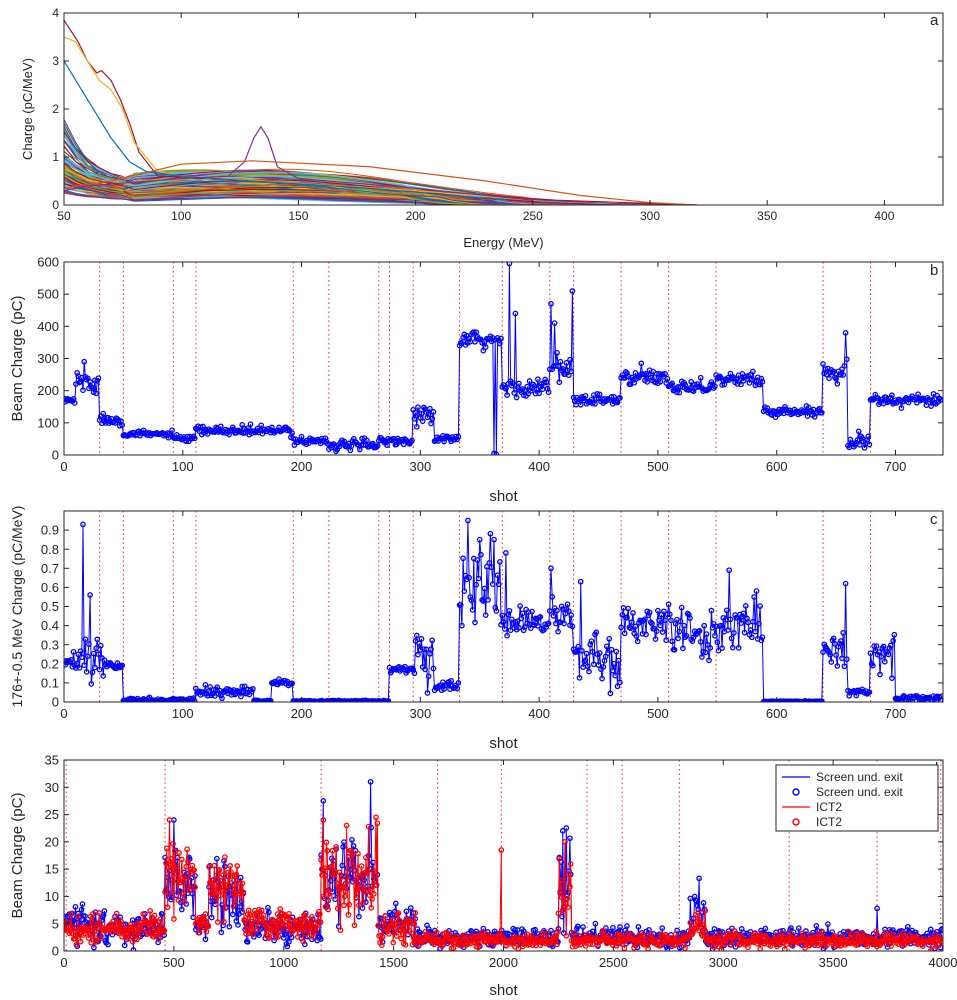 The height and width of the screenshot is (1000, 957). I want to click on ict2-line, so click(503, 884).